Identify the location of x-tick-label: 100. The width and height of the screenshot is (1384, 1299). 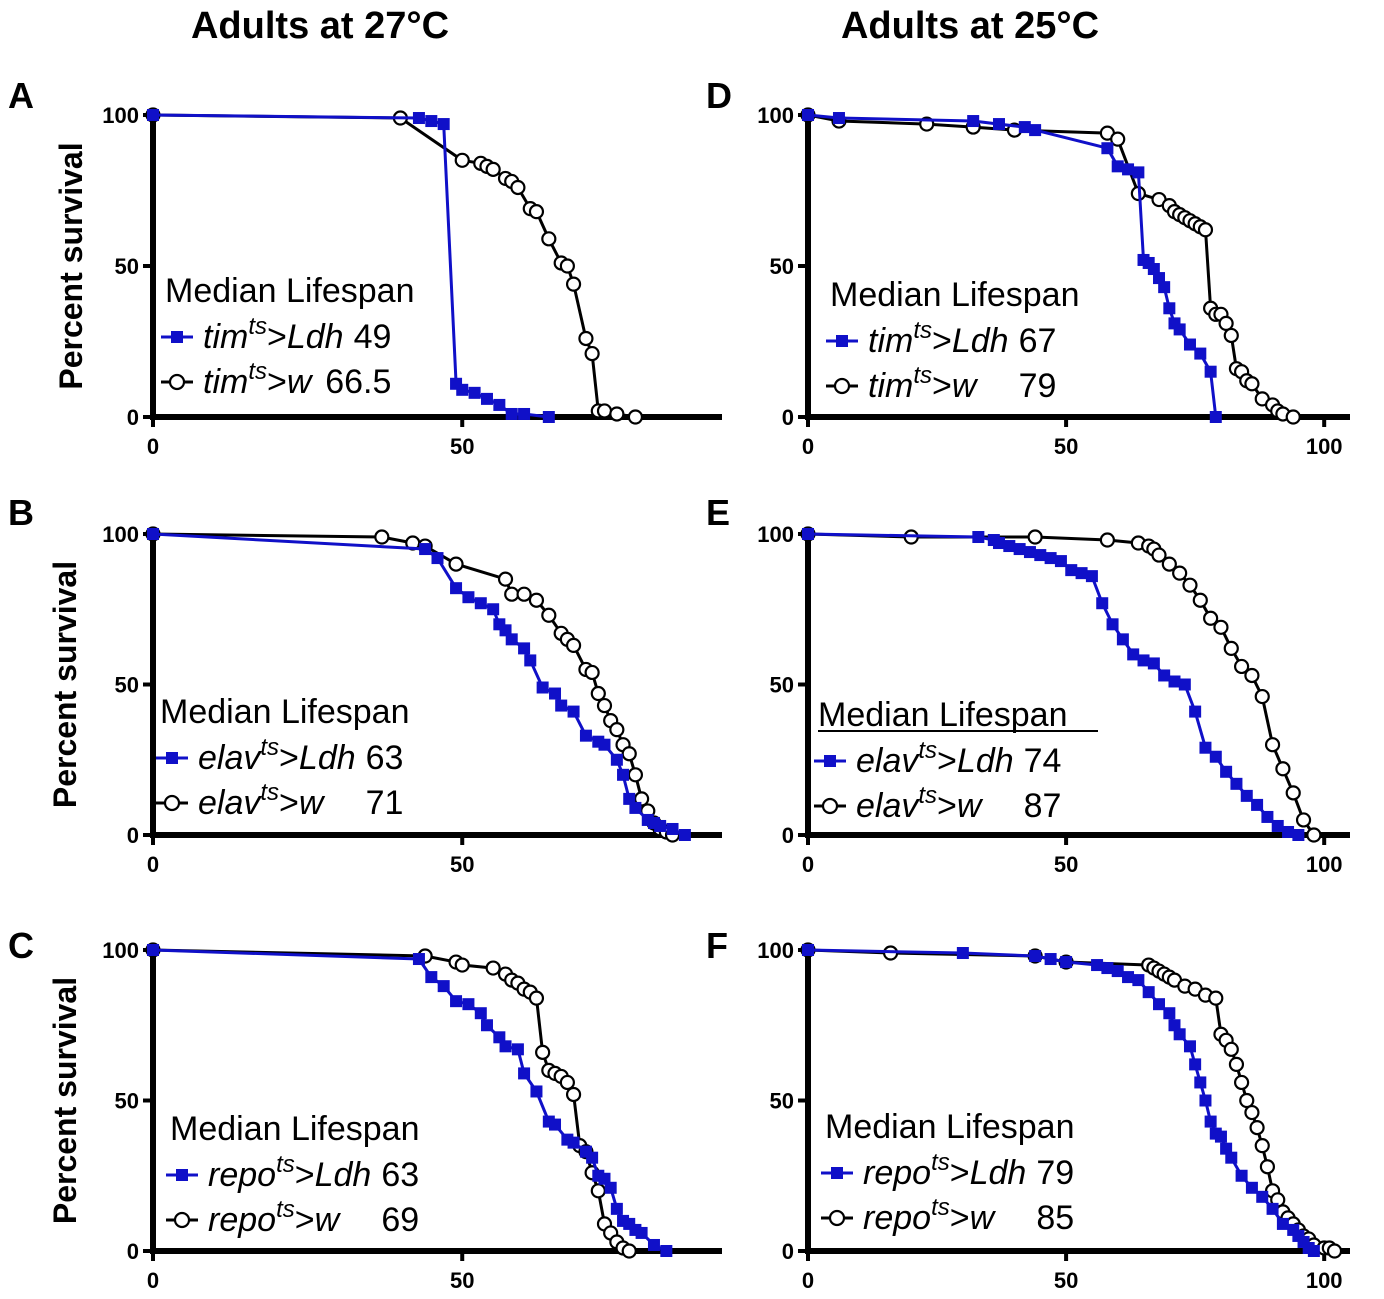
(1324, 864).